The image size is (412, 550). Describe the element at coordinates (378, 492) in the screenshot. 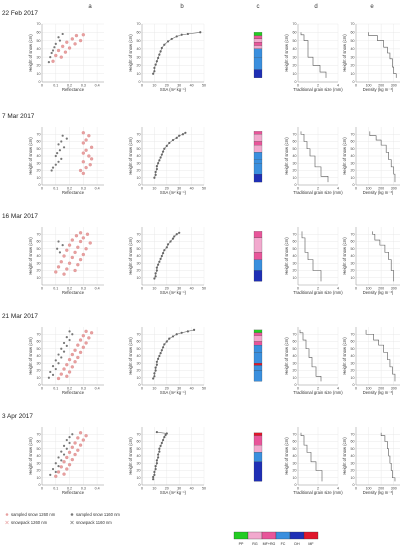

I see `x-axis-label: Density (kg m⁻³)` at that location.